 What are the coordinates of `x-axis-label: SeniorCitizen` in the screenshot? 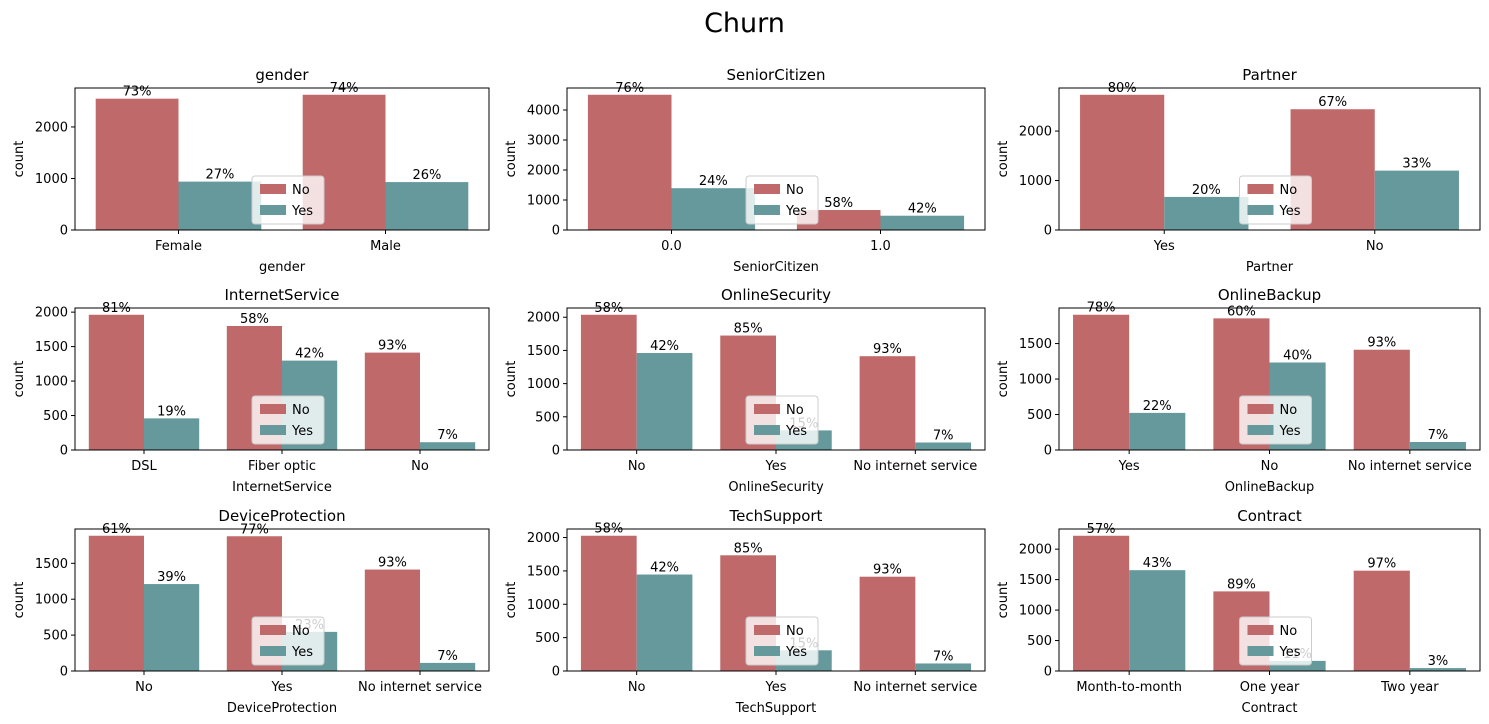 It's located at (776, 267).